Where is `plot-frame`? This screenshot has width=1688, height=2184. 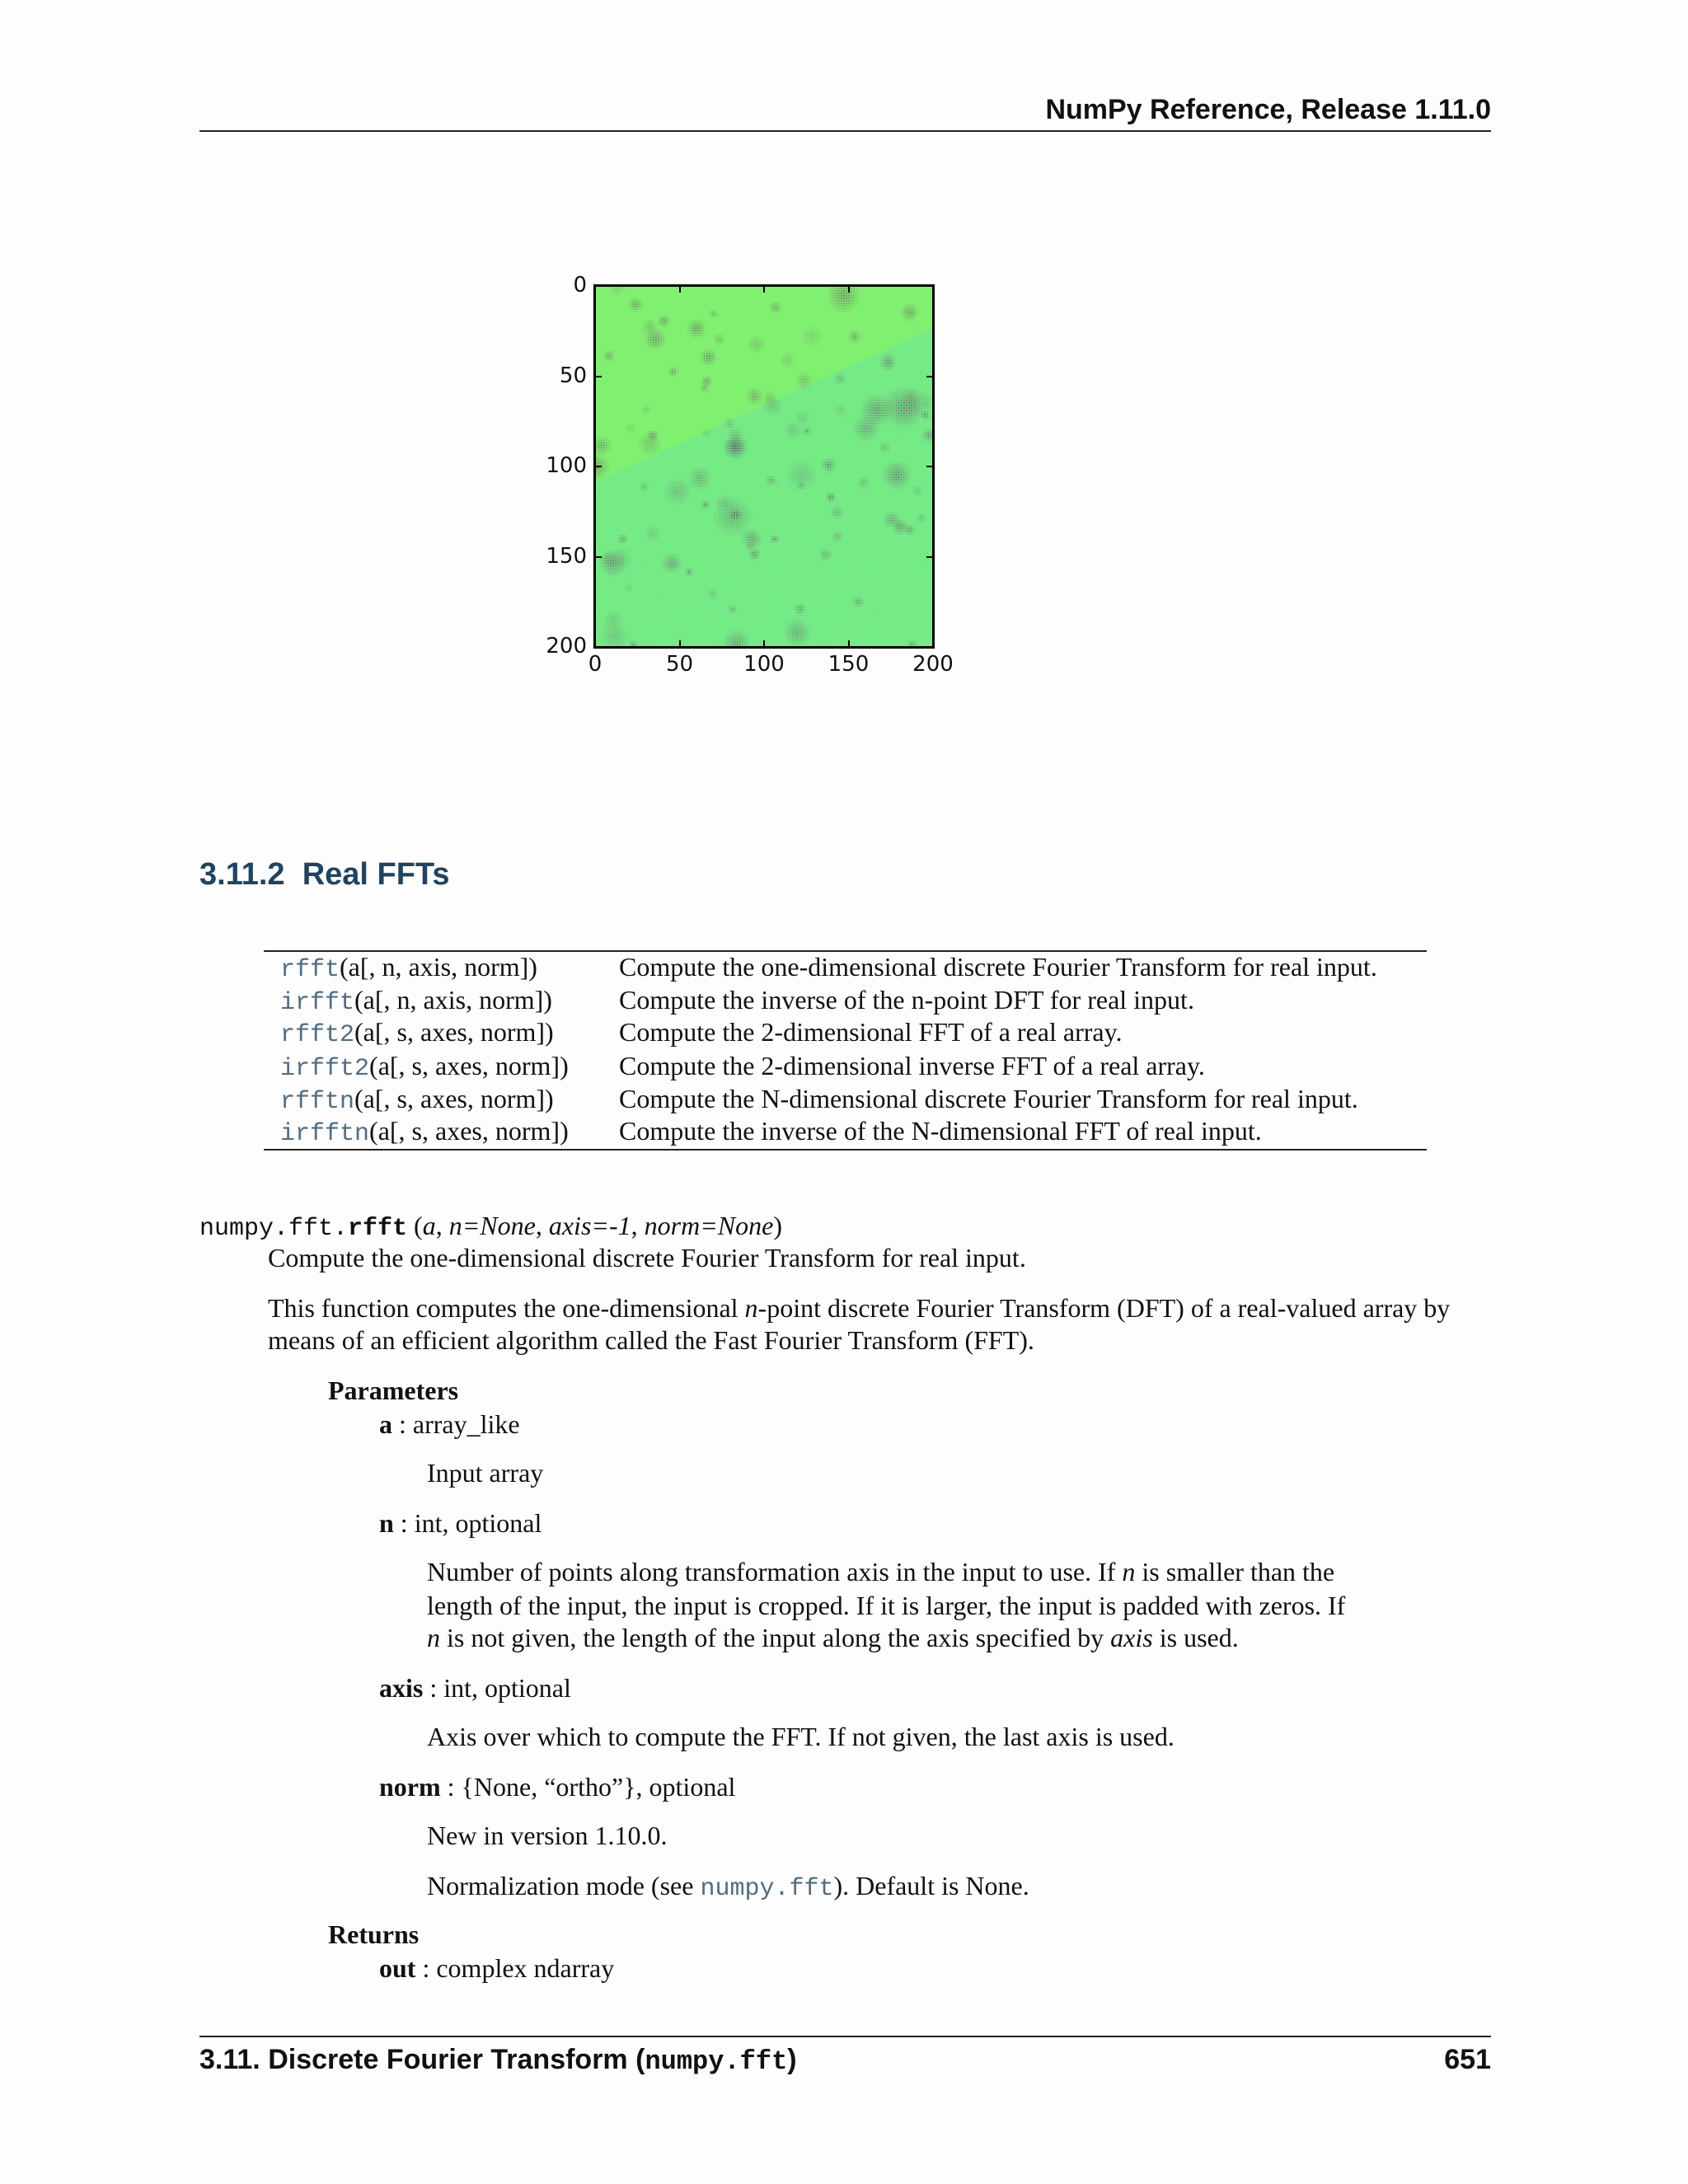 plot-frame is located at coordinates (764, 466).